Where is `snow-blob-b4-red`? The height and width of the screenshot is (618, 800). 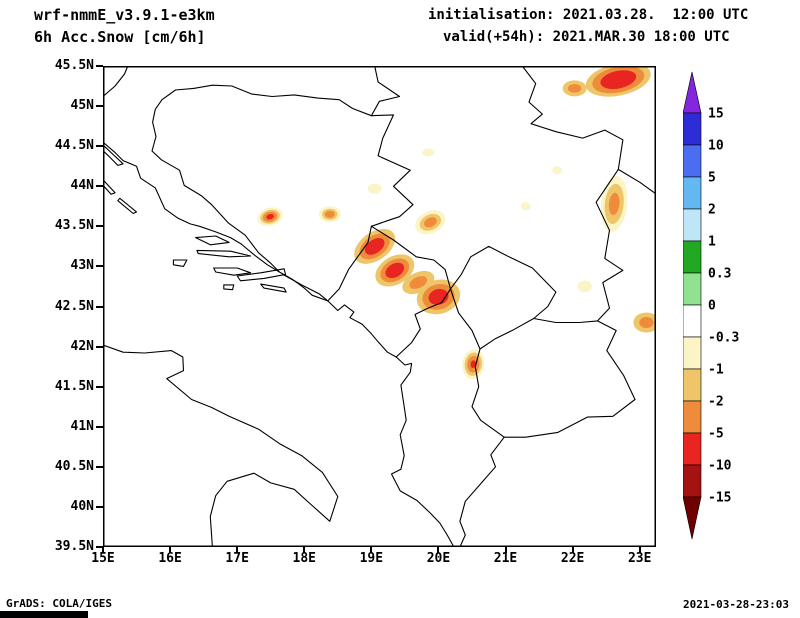 snow-blob-b4-red is located at coordinates (270, 216).